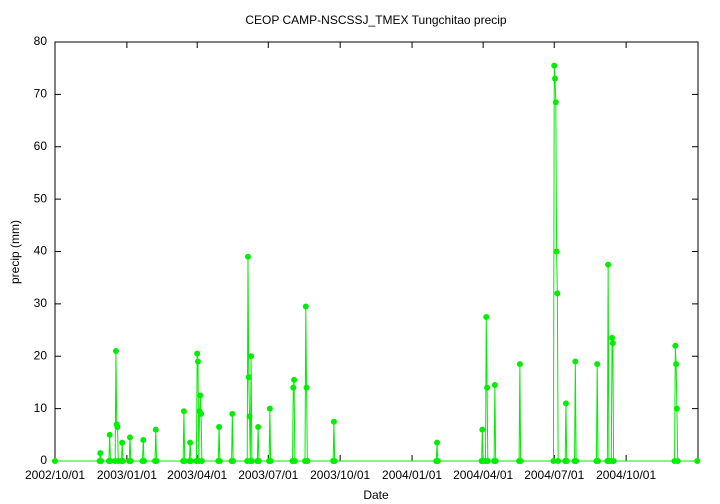 Image resolution: width=720 pixels, height=504 pixels. I want to click on y-tick-label: 40, so click(41, 251).